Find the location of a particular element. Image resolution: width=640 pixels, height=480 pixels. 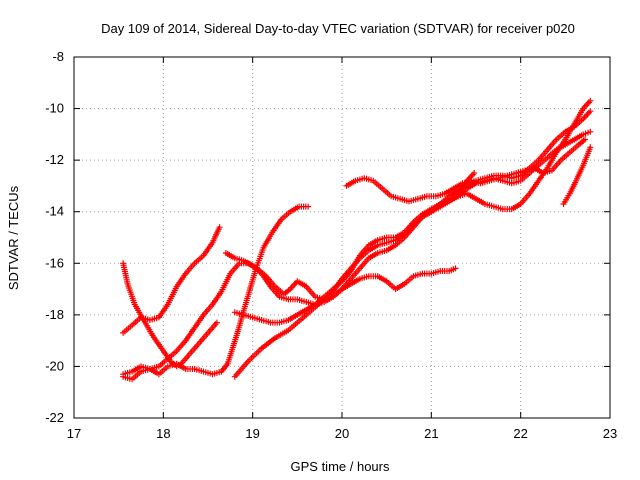

series-8-markers is located at coordinates (465, 170).